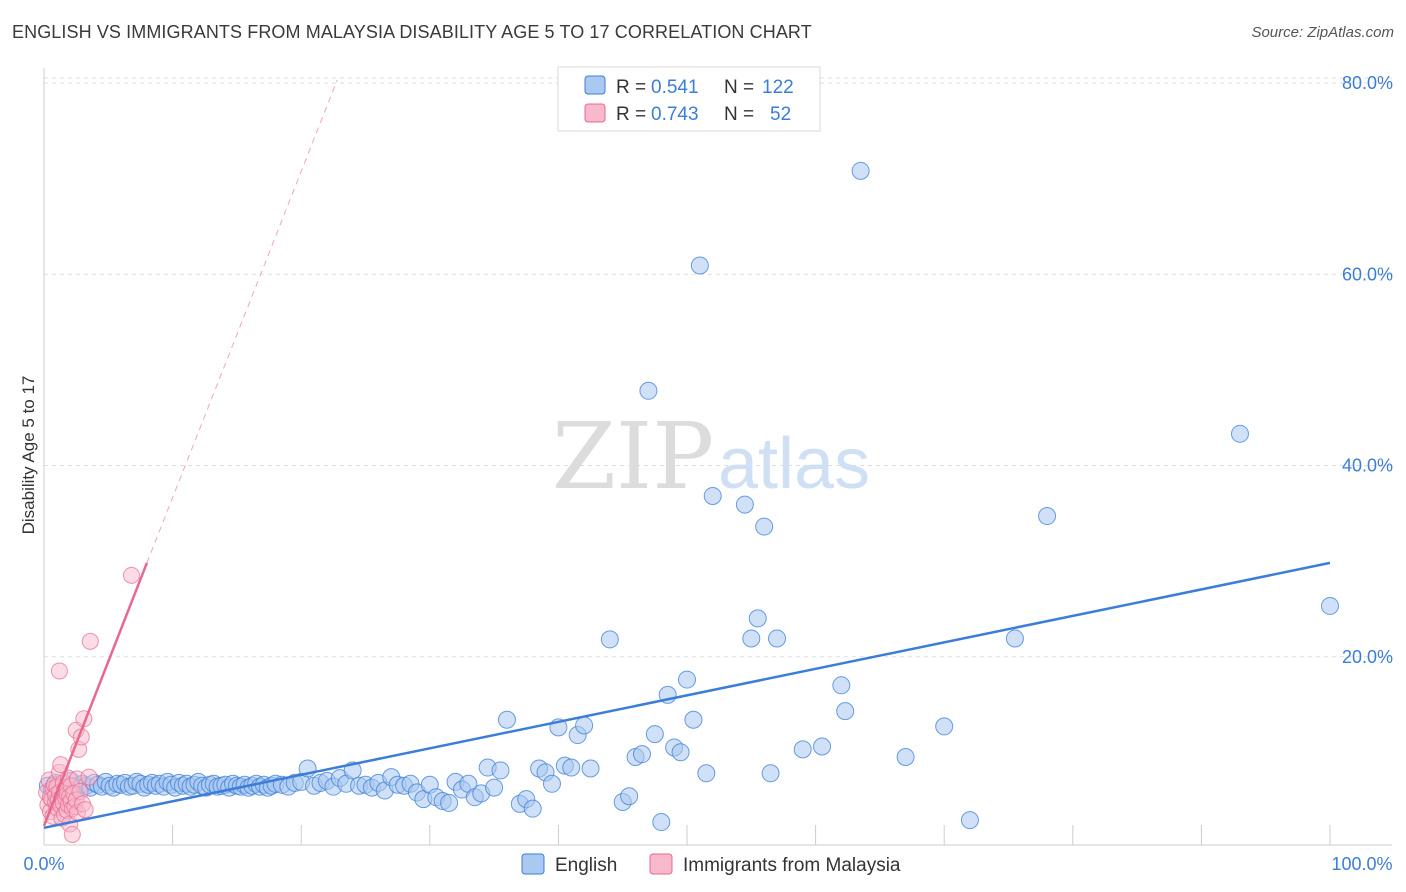 The height and width of the screenshot is (892, 1406). Describe the element at coordinates (675, 114) in the screenshot. I see `legend-r-value-malaysia: 0.743` at that location.